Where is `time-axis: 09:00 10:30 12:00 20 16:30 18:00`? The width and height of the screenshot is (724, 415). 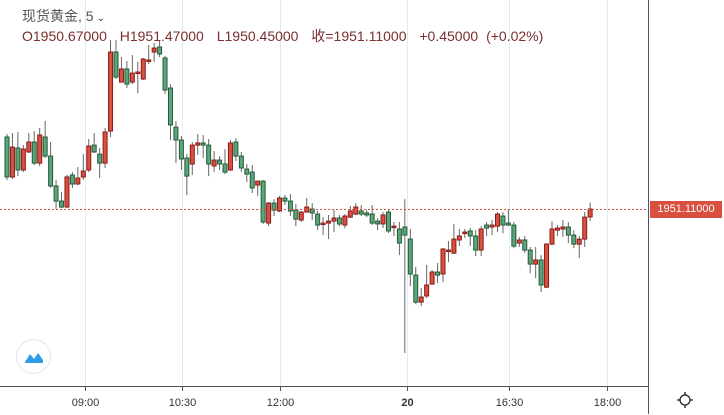 time-axis: 09:00 10:30 12:00 20 16:30 18:00 is located at coordinates (347, 397).